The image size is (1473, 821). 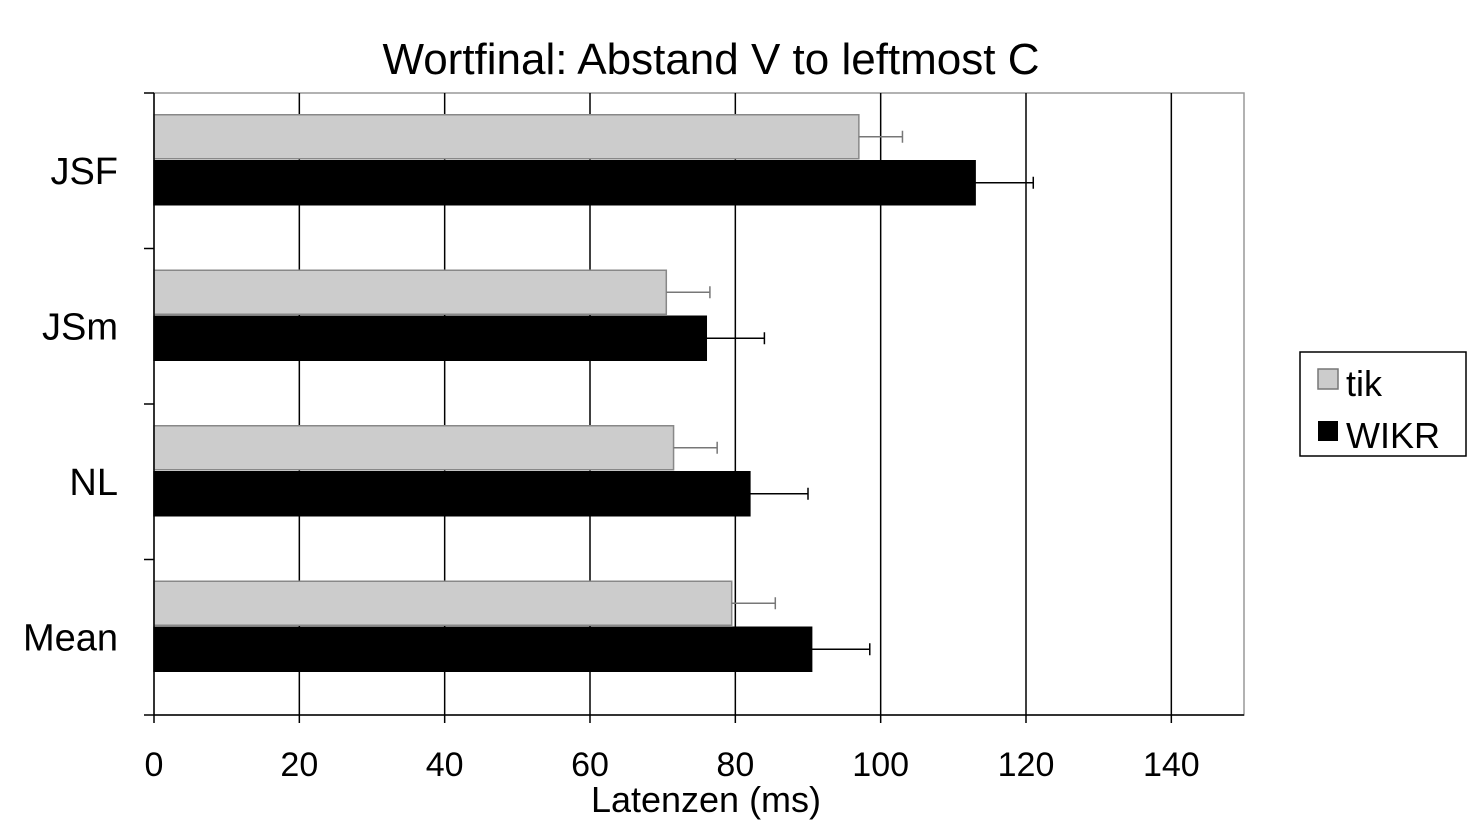 I want to click on bar-wikr-jsf, so click(x=564, y=183).